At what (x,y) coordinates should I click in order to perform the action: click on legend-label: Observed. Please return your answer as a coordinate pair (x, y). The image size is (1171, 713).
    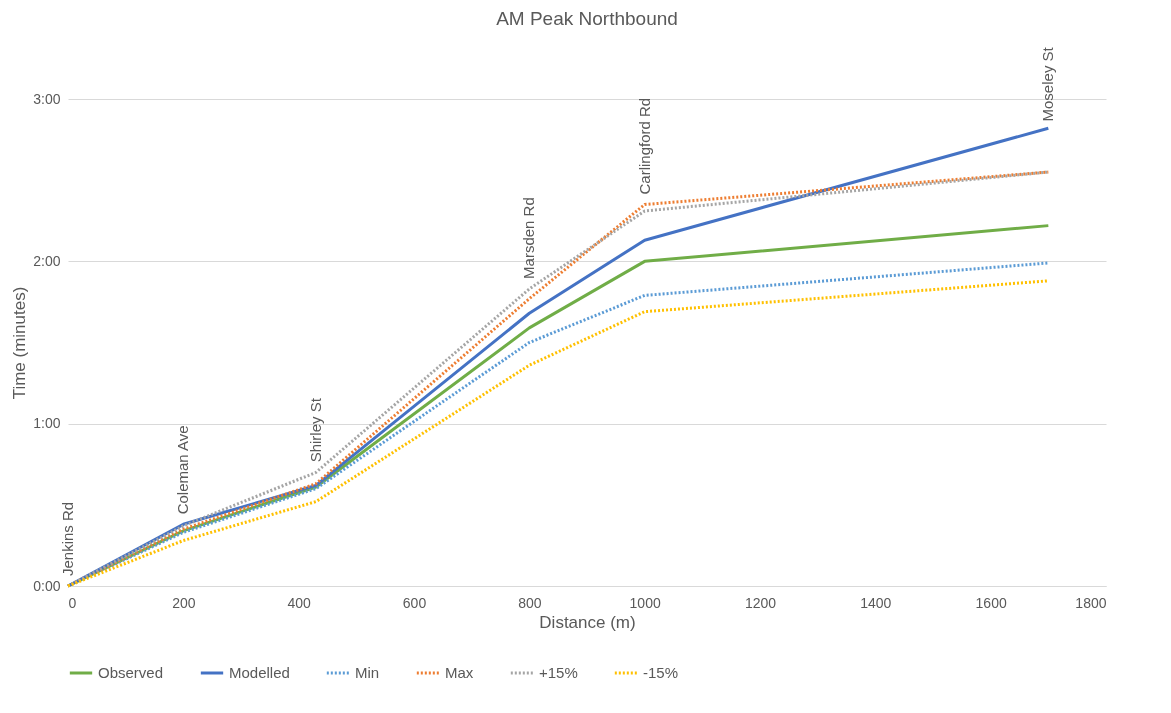
    Looking at the image, I should click on (131, 672).